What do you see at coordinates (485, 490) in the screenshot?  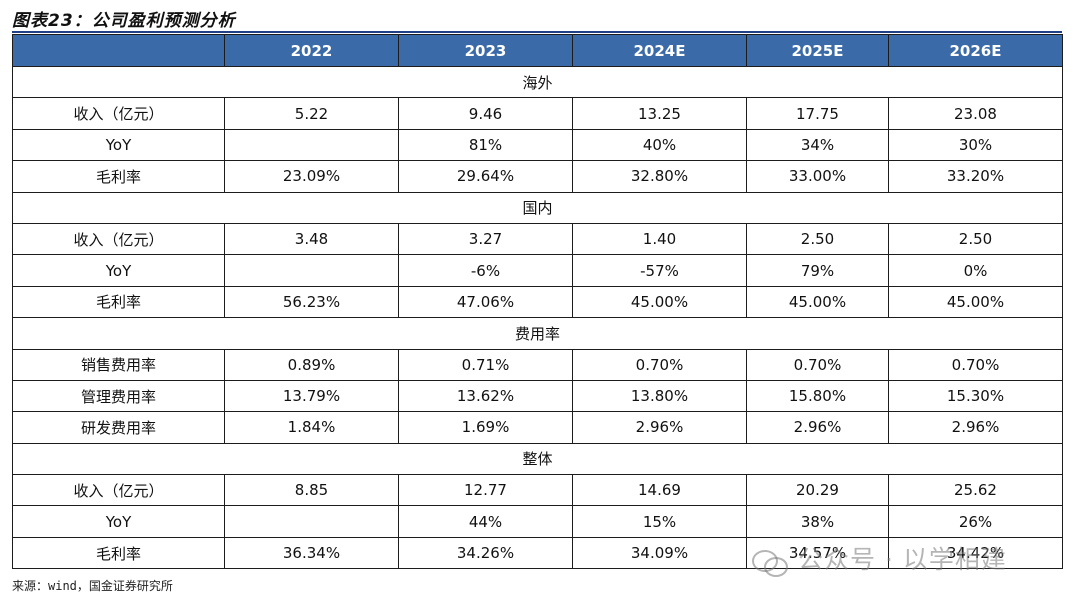 I see `table-cell: 12.77` at bounding box center [485, 490].